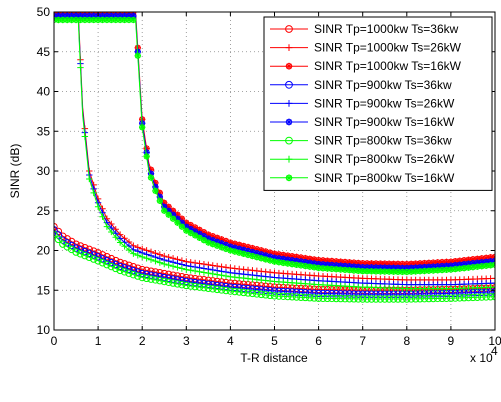  Describe the element at coordinates (44, 52) in the screenshot. I see `y-tick-label: 45` at that location.